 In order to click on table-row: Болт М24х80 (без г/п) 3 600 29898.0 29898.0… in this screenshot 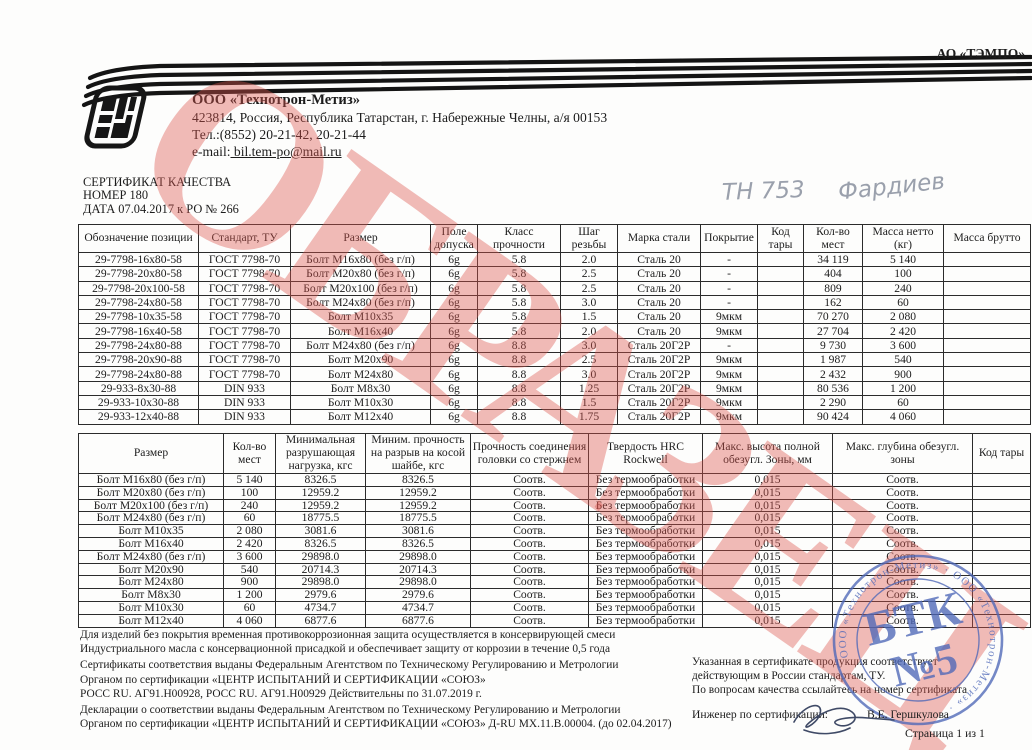, I will do `click(554, 556)`.